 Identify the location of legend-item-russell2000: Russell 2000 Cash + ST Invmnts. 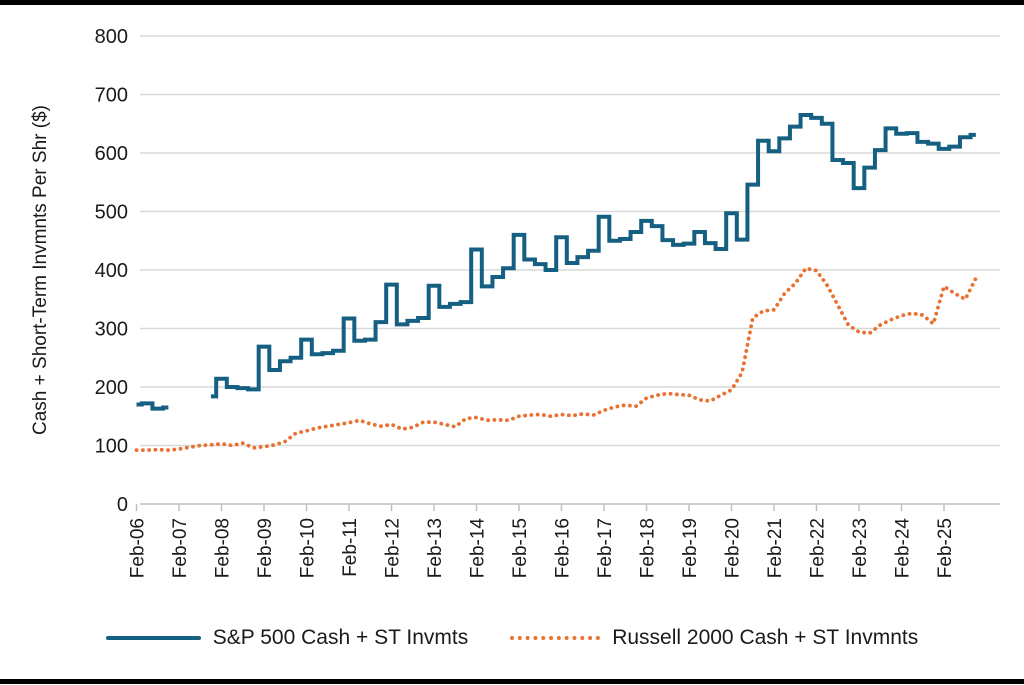
(714, 638).